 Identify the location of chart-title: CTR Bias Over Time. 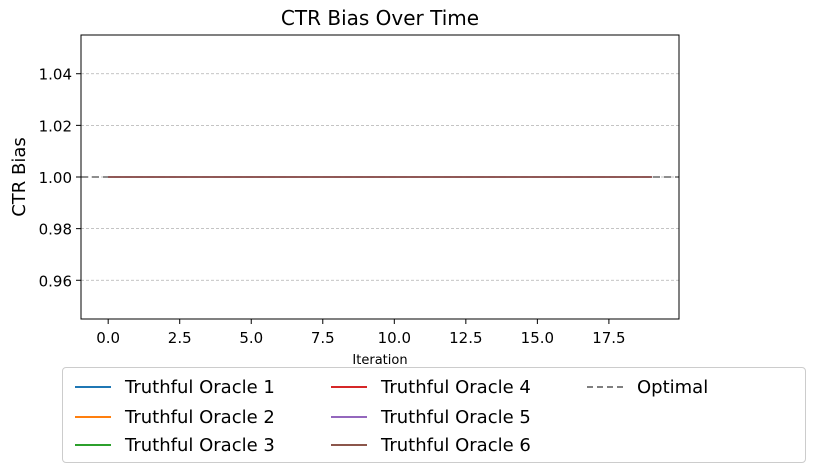
(380, 18).